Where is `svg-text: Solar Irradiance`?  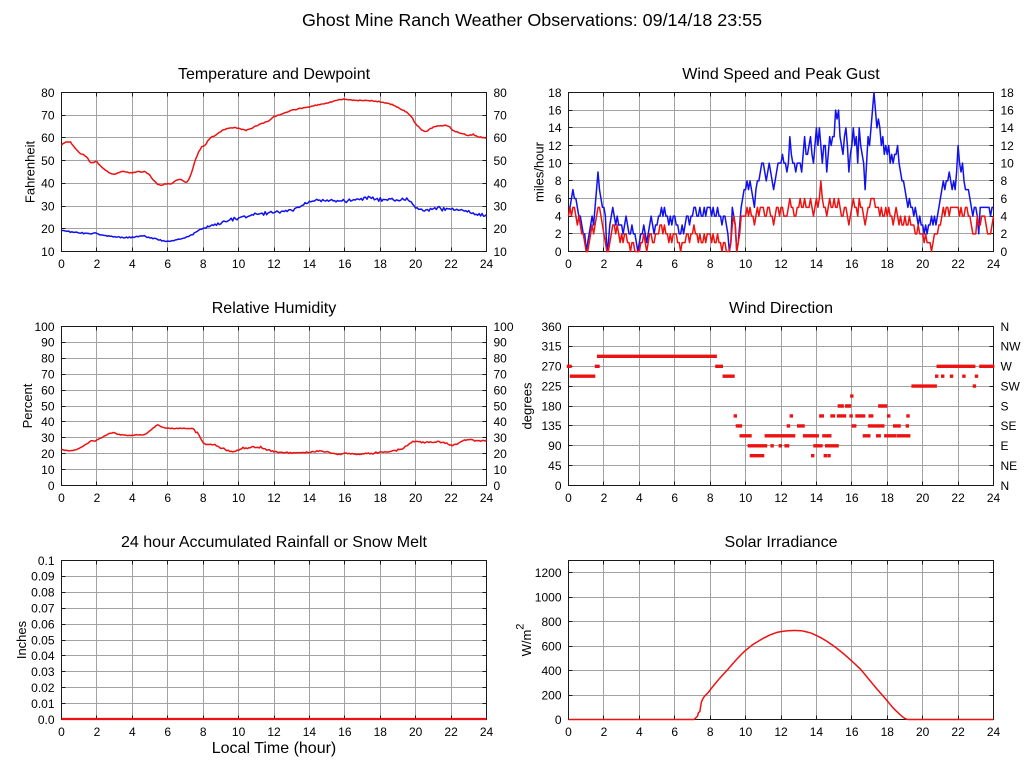 svg-text: Solar Irradiance is located at coordinates (781, 542).